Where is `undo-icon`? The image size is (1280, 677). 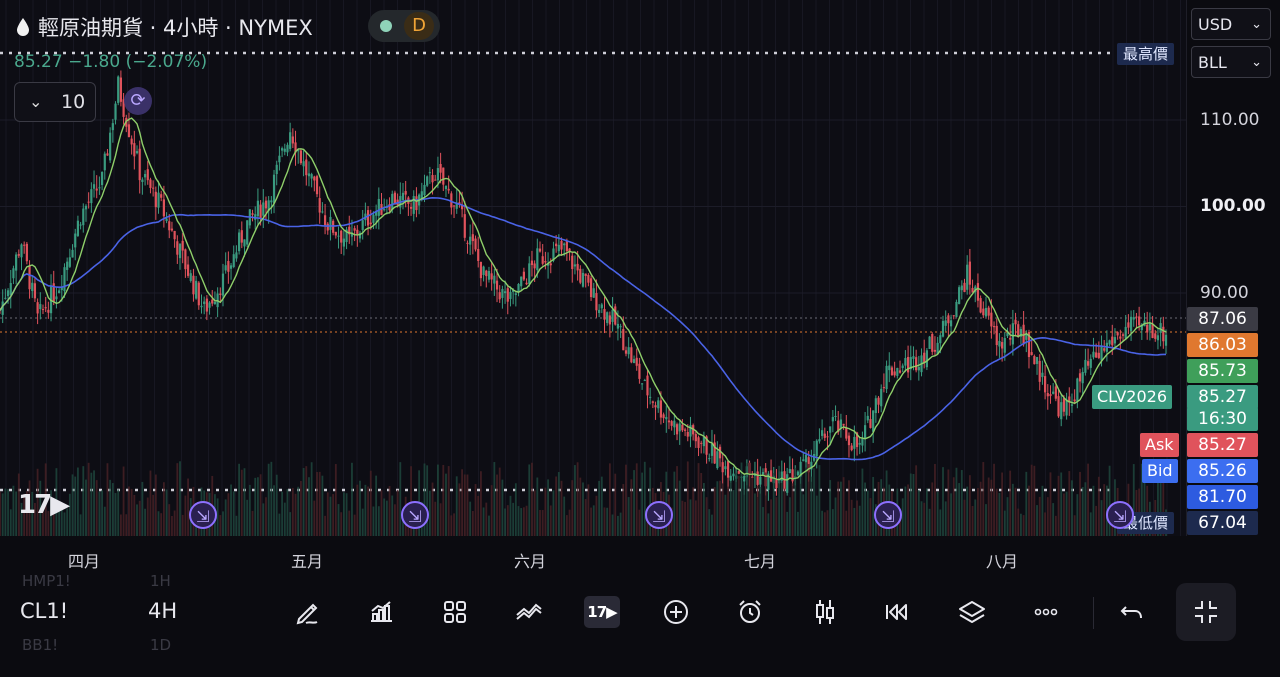
undo-icon is located at coordinates (1132, 612).